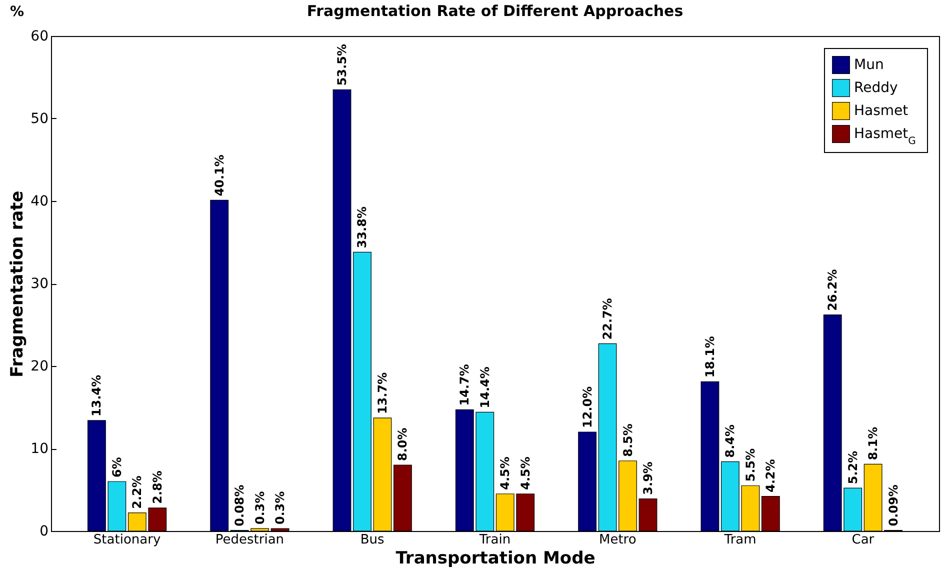 The image size is (941, 572). Describe the element at coordinates (495, 11) in the screenshot. I see `chart-title: Fragmentation Rate of Different Approaches` at that location.